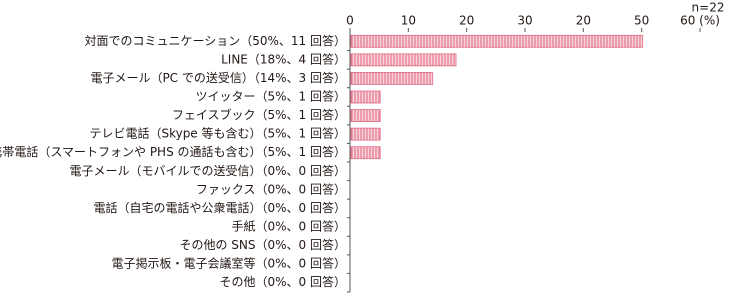 Image resolution: width=732 pixels, height=294 pixels. Describe the element at coordinates (283, 58) in the screenshot. I see `y-tick-label: LINE（18%、4 回答）` at that location.